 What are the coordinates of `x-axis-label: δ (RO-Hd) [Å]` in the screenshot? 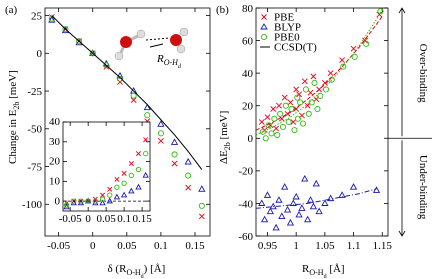 It's located at (137, 271).